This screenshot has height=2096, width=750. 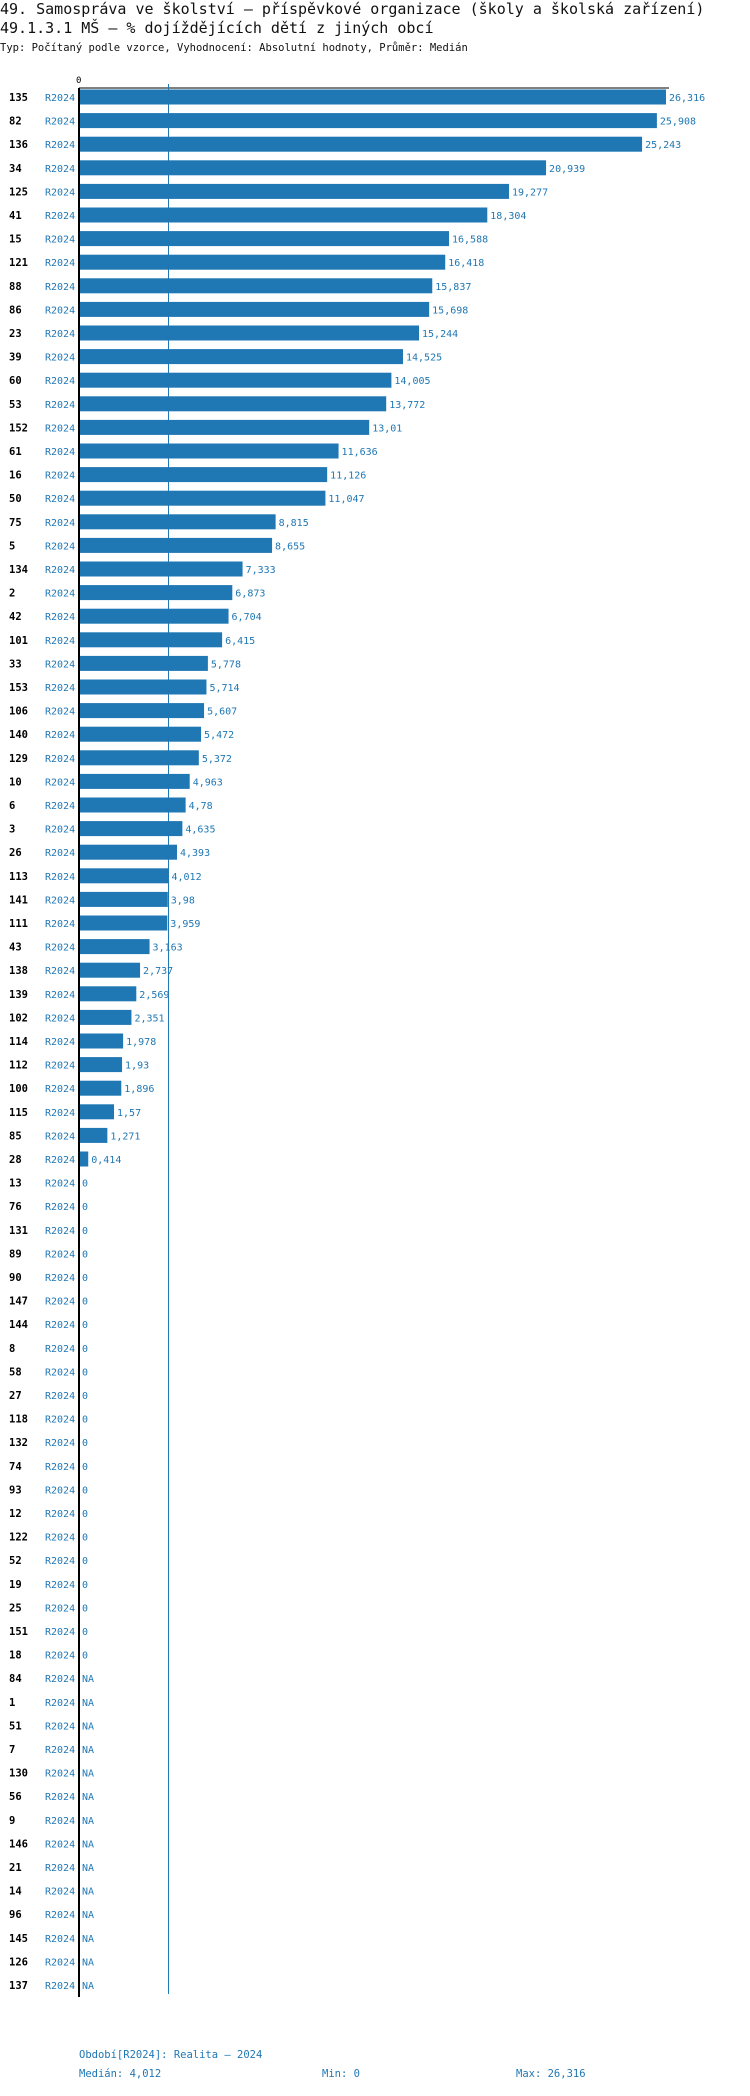 I want to click on row-id-label: 106, so click(x=18, y=712).